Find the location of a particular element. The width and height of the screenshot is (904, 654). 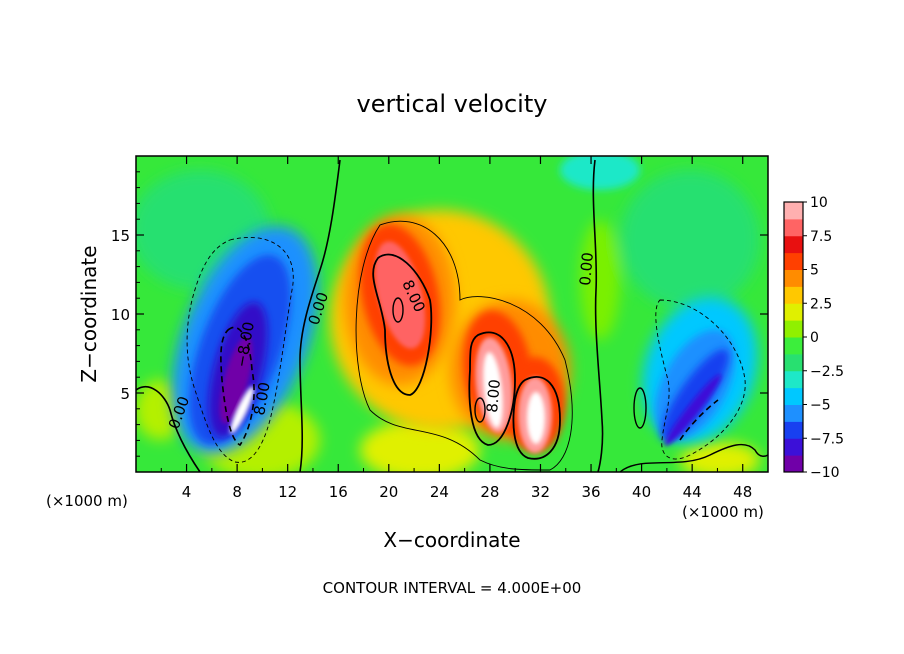

downdraft-right is located at coordinates (659, 301).